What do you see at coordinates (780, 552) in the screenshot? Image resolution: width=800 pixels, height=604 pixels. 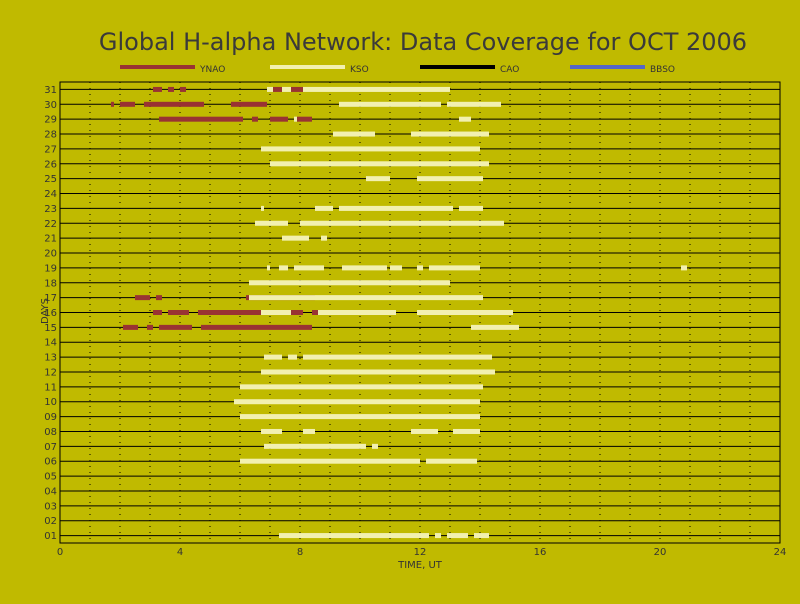 I see `x-tick-label: 24` at bounding box center [780, 552].